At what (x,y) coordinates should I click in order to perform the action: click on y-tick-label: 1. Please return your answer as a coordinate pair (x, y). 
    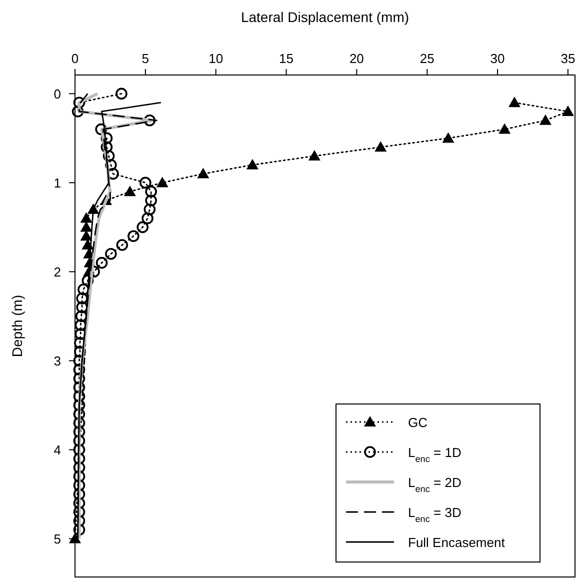
    Looking at the image, I should click on (57, 183).